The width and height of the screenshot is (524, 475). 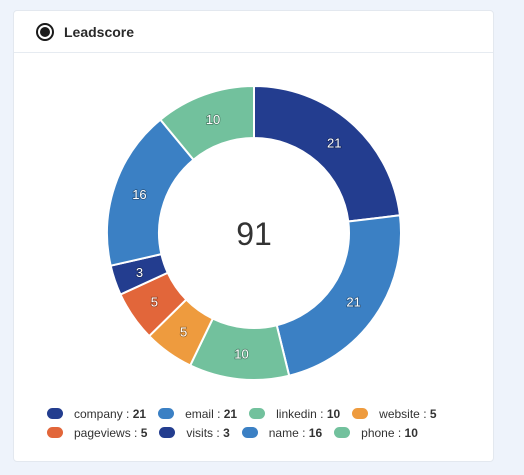 I want to click on legend-label: website : 5, so click(x=408, y=413).